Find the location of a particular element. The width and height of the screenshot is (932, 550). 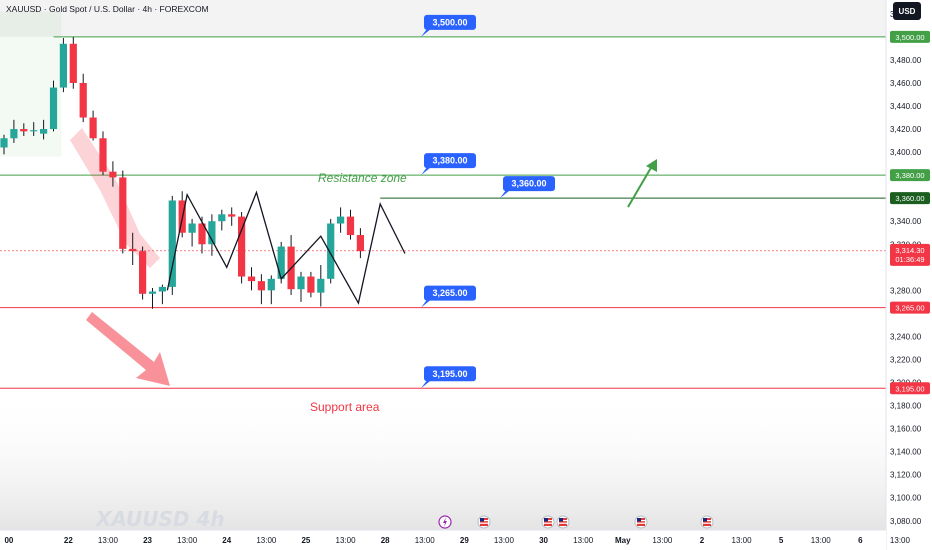

time-axis is located at coordinates (443, 540).